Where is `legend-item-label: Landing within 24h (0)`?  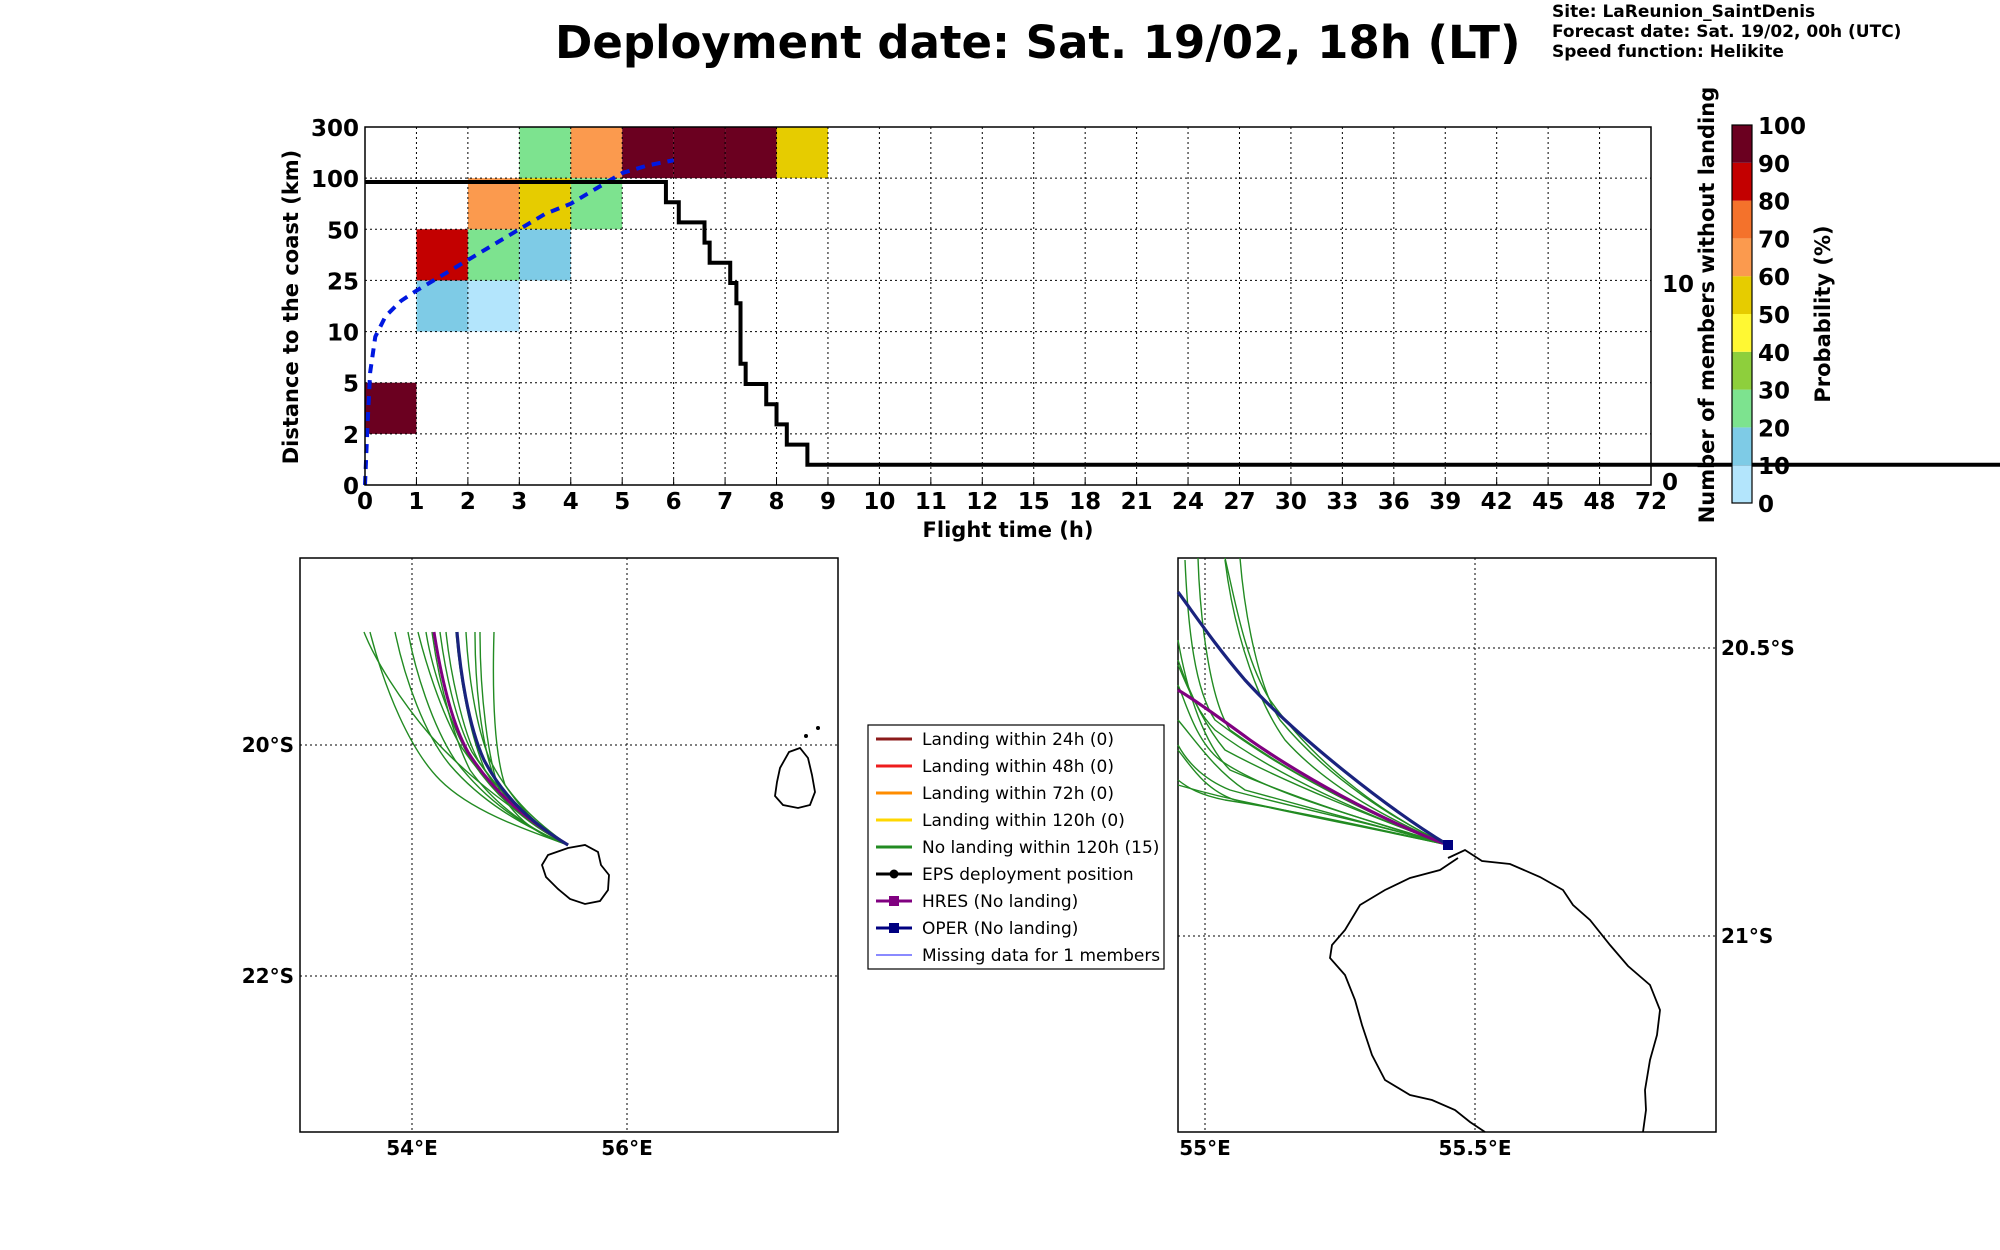
legend-item-label: Landing within 24h (0) is located at coordinates (1018, 740).